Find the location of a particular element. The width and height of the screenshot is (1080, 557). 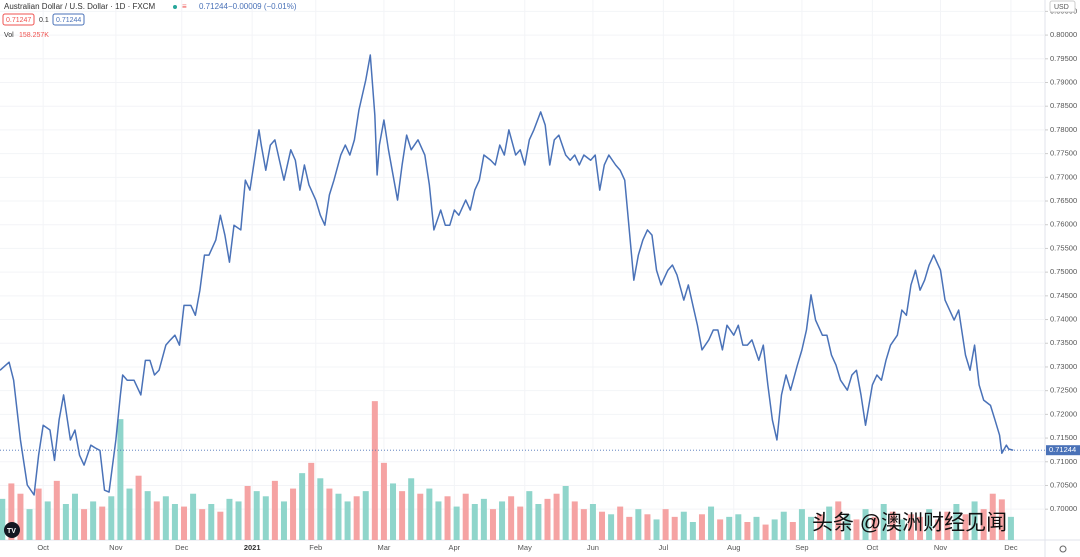

currency-box is located at coordinates (1062, 6).